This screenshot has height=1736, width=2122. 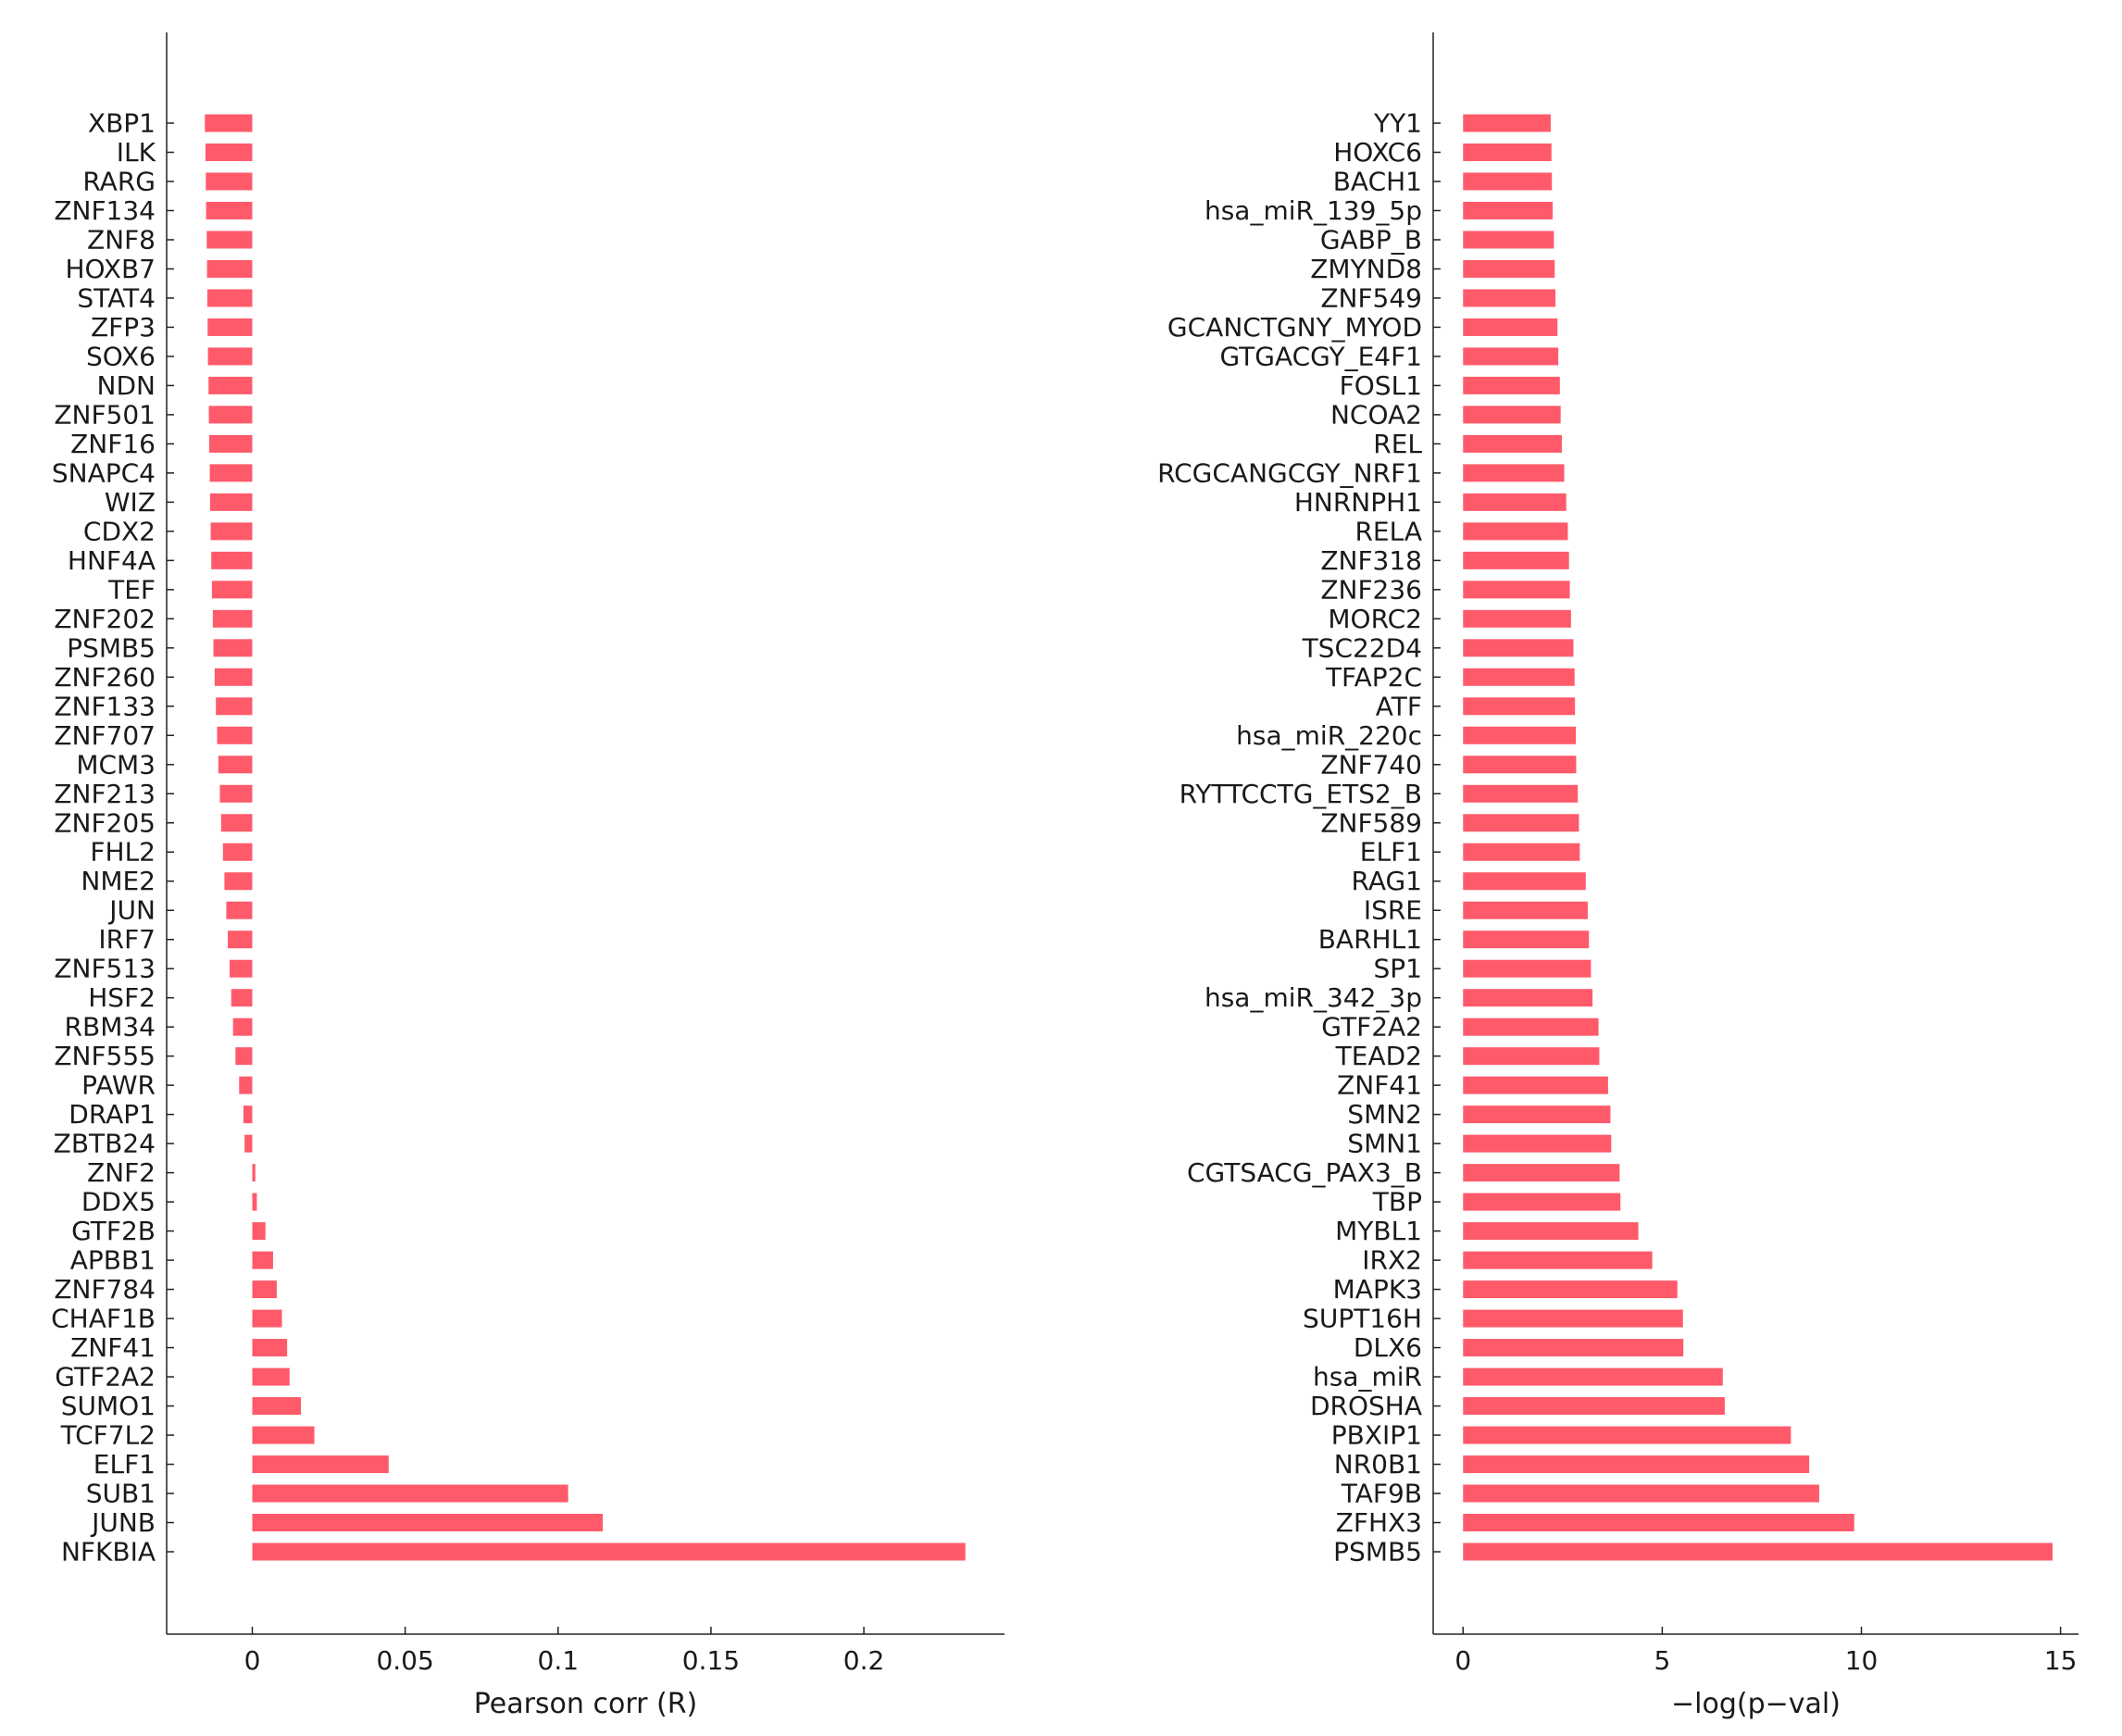 I want to click on category-label: XBP1, so click(x=122, y=123).